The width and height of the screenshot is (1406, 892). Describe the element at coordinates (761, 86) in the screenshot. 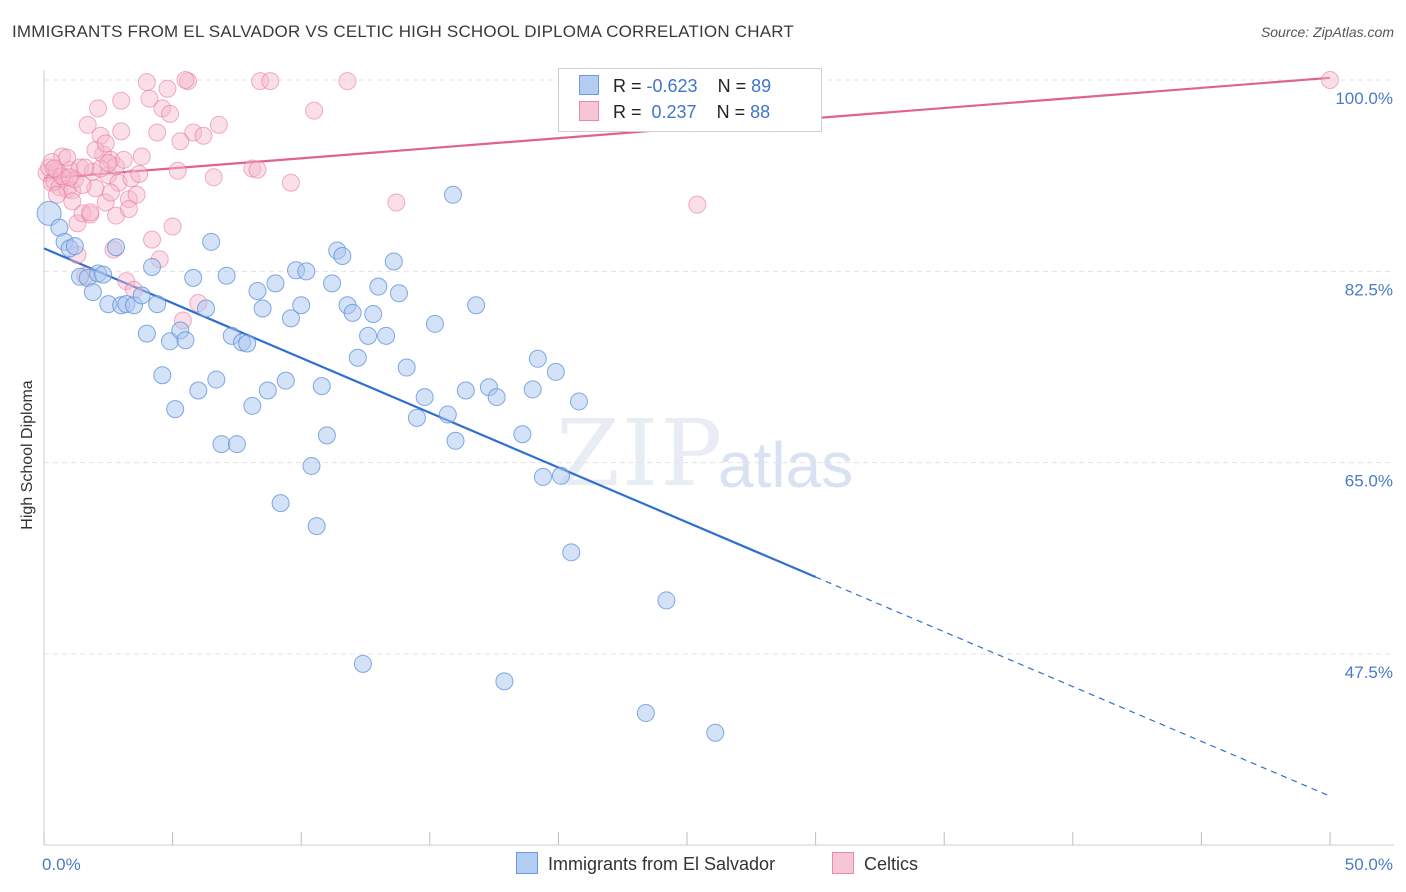

I see `legend-n-value: 89` at that location.